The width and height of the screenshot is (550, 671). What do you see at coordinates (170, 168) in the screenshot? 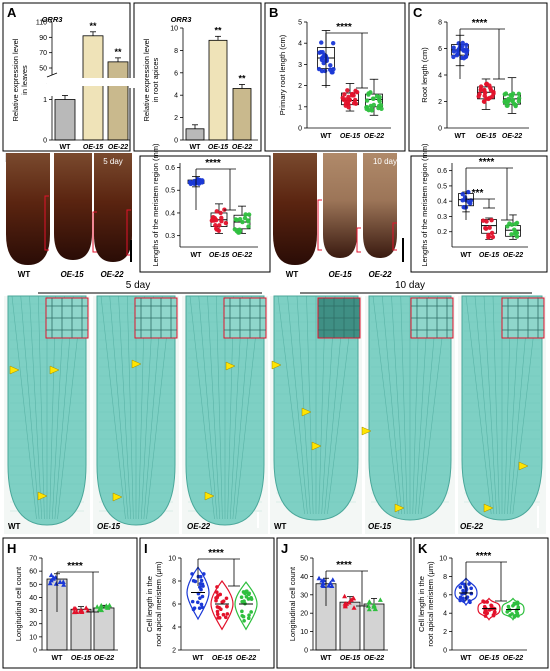
I see `y-tick-label: 0.6` at bounding box center [170, 168].